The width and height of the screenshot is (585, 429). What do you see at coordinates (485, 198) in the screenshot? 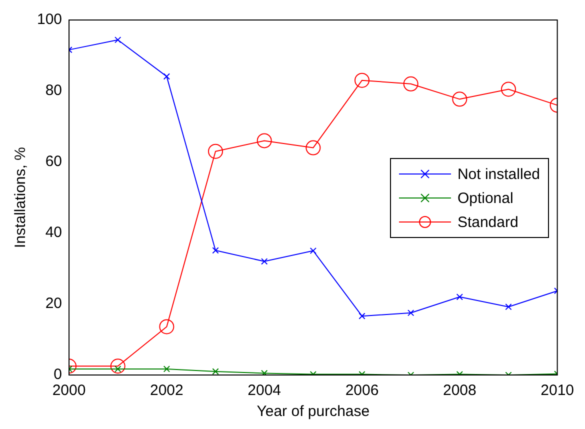
I see `legend-label: Optional` at bounding box center [485, 198].